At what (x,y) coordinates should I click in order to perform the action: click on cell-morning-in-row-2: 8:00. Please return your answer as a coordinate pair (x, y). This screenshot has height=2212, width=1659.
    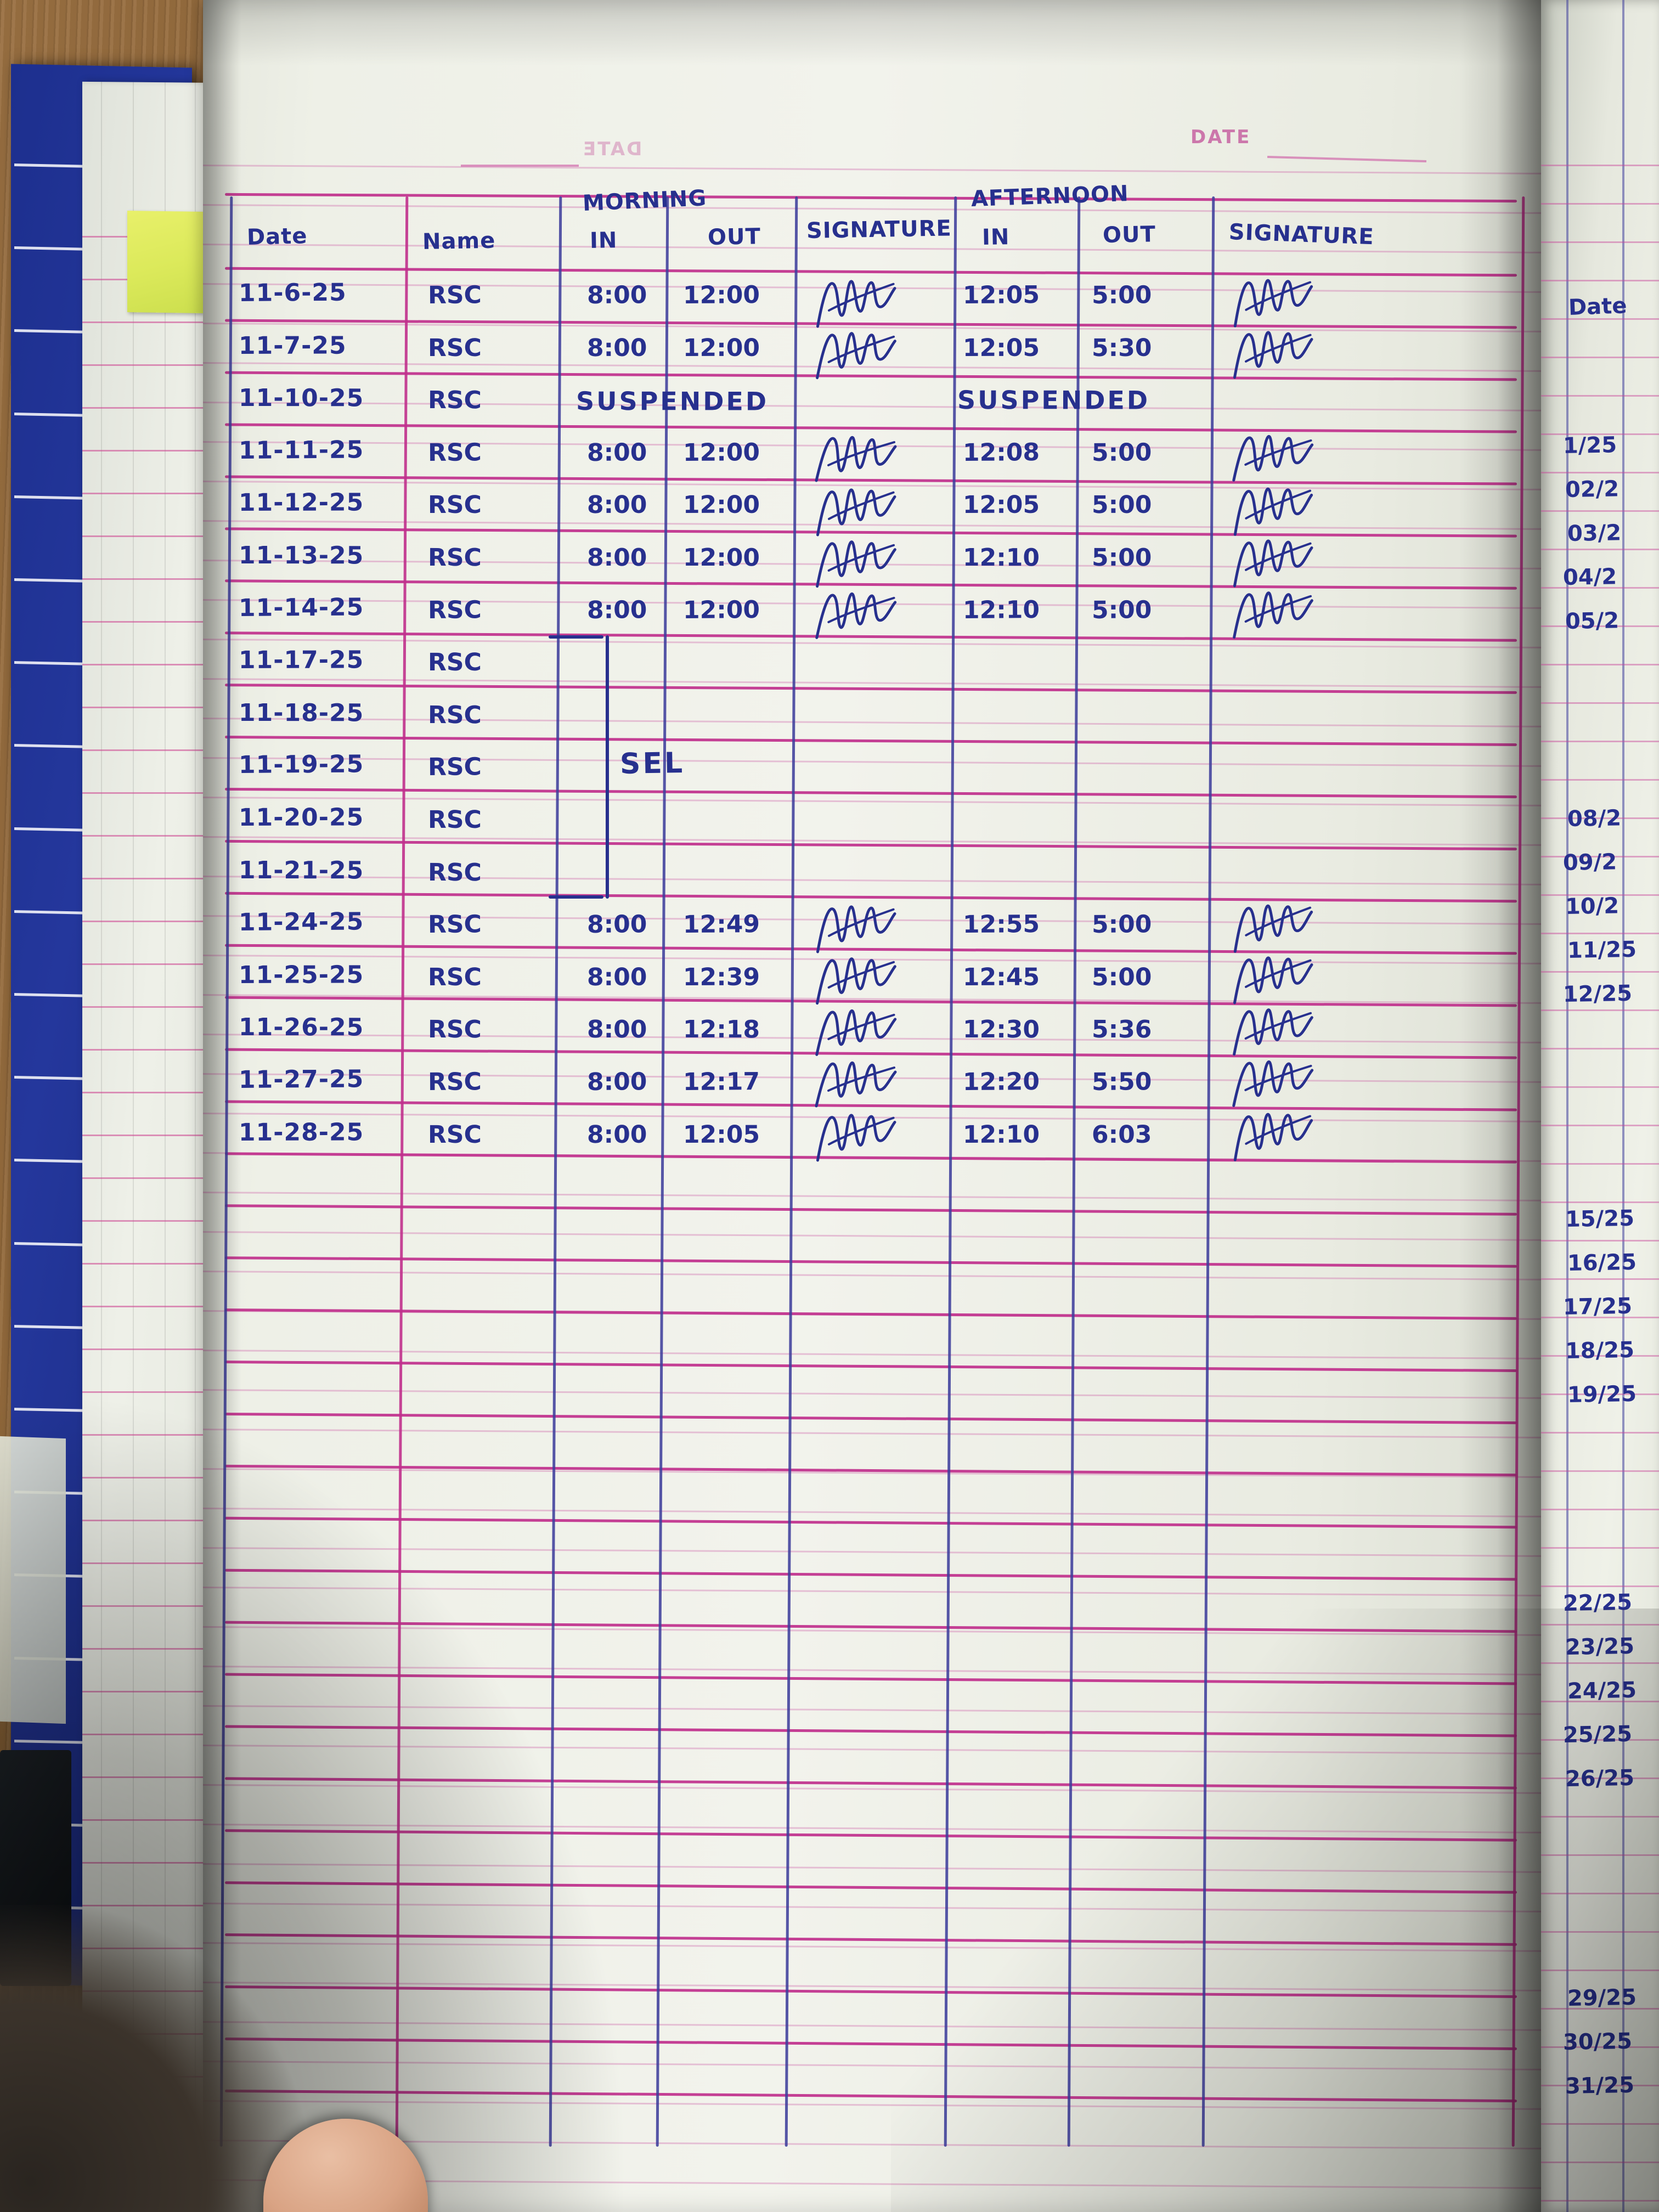
    Looking at the image, I should click on (617, 348).